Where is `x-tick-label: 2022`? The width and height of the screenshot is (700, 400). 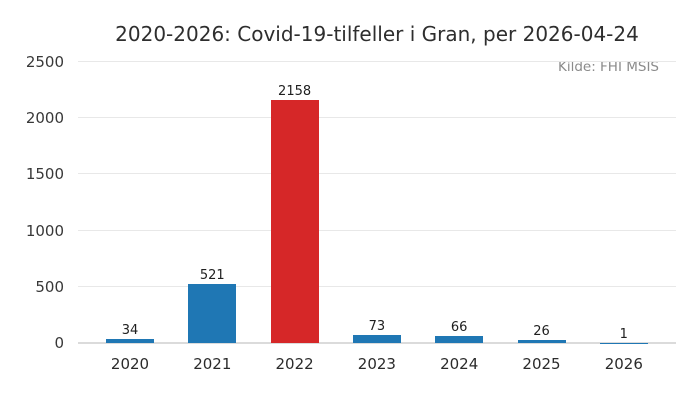 x-tick-label: 2022 is located at coordinates (294, 364).